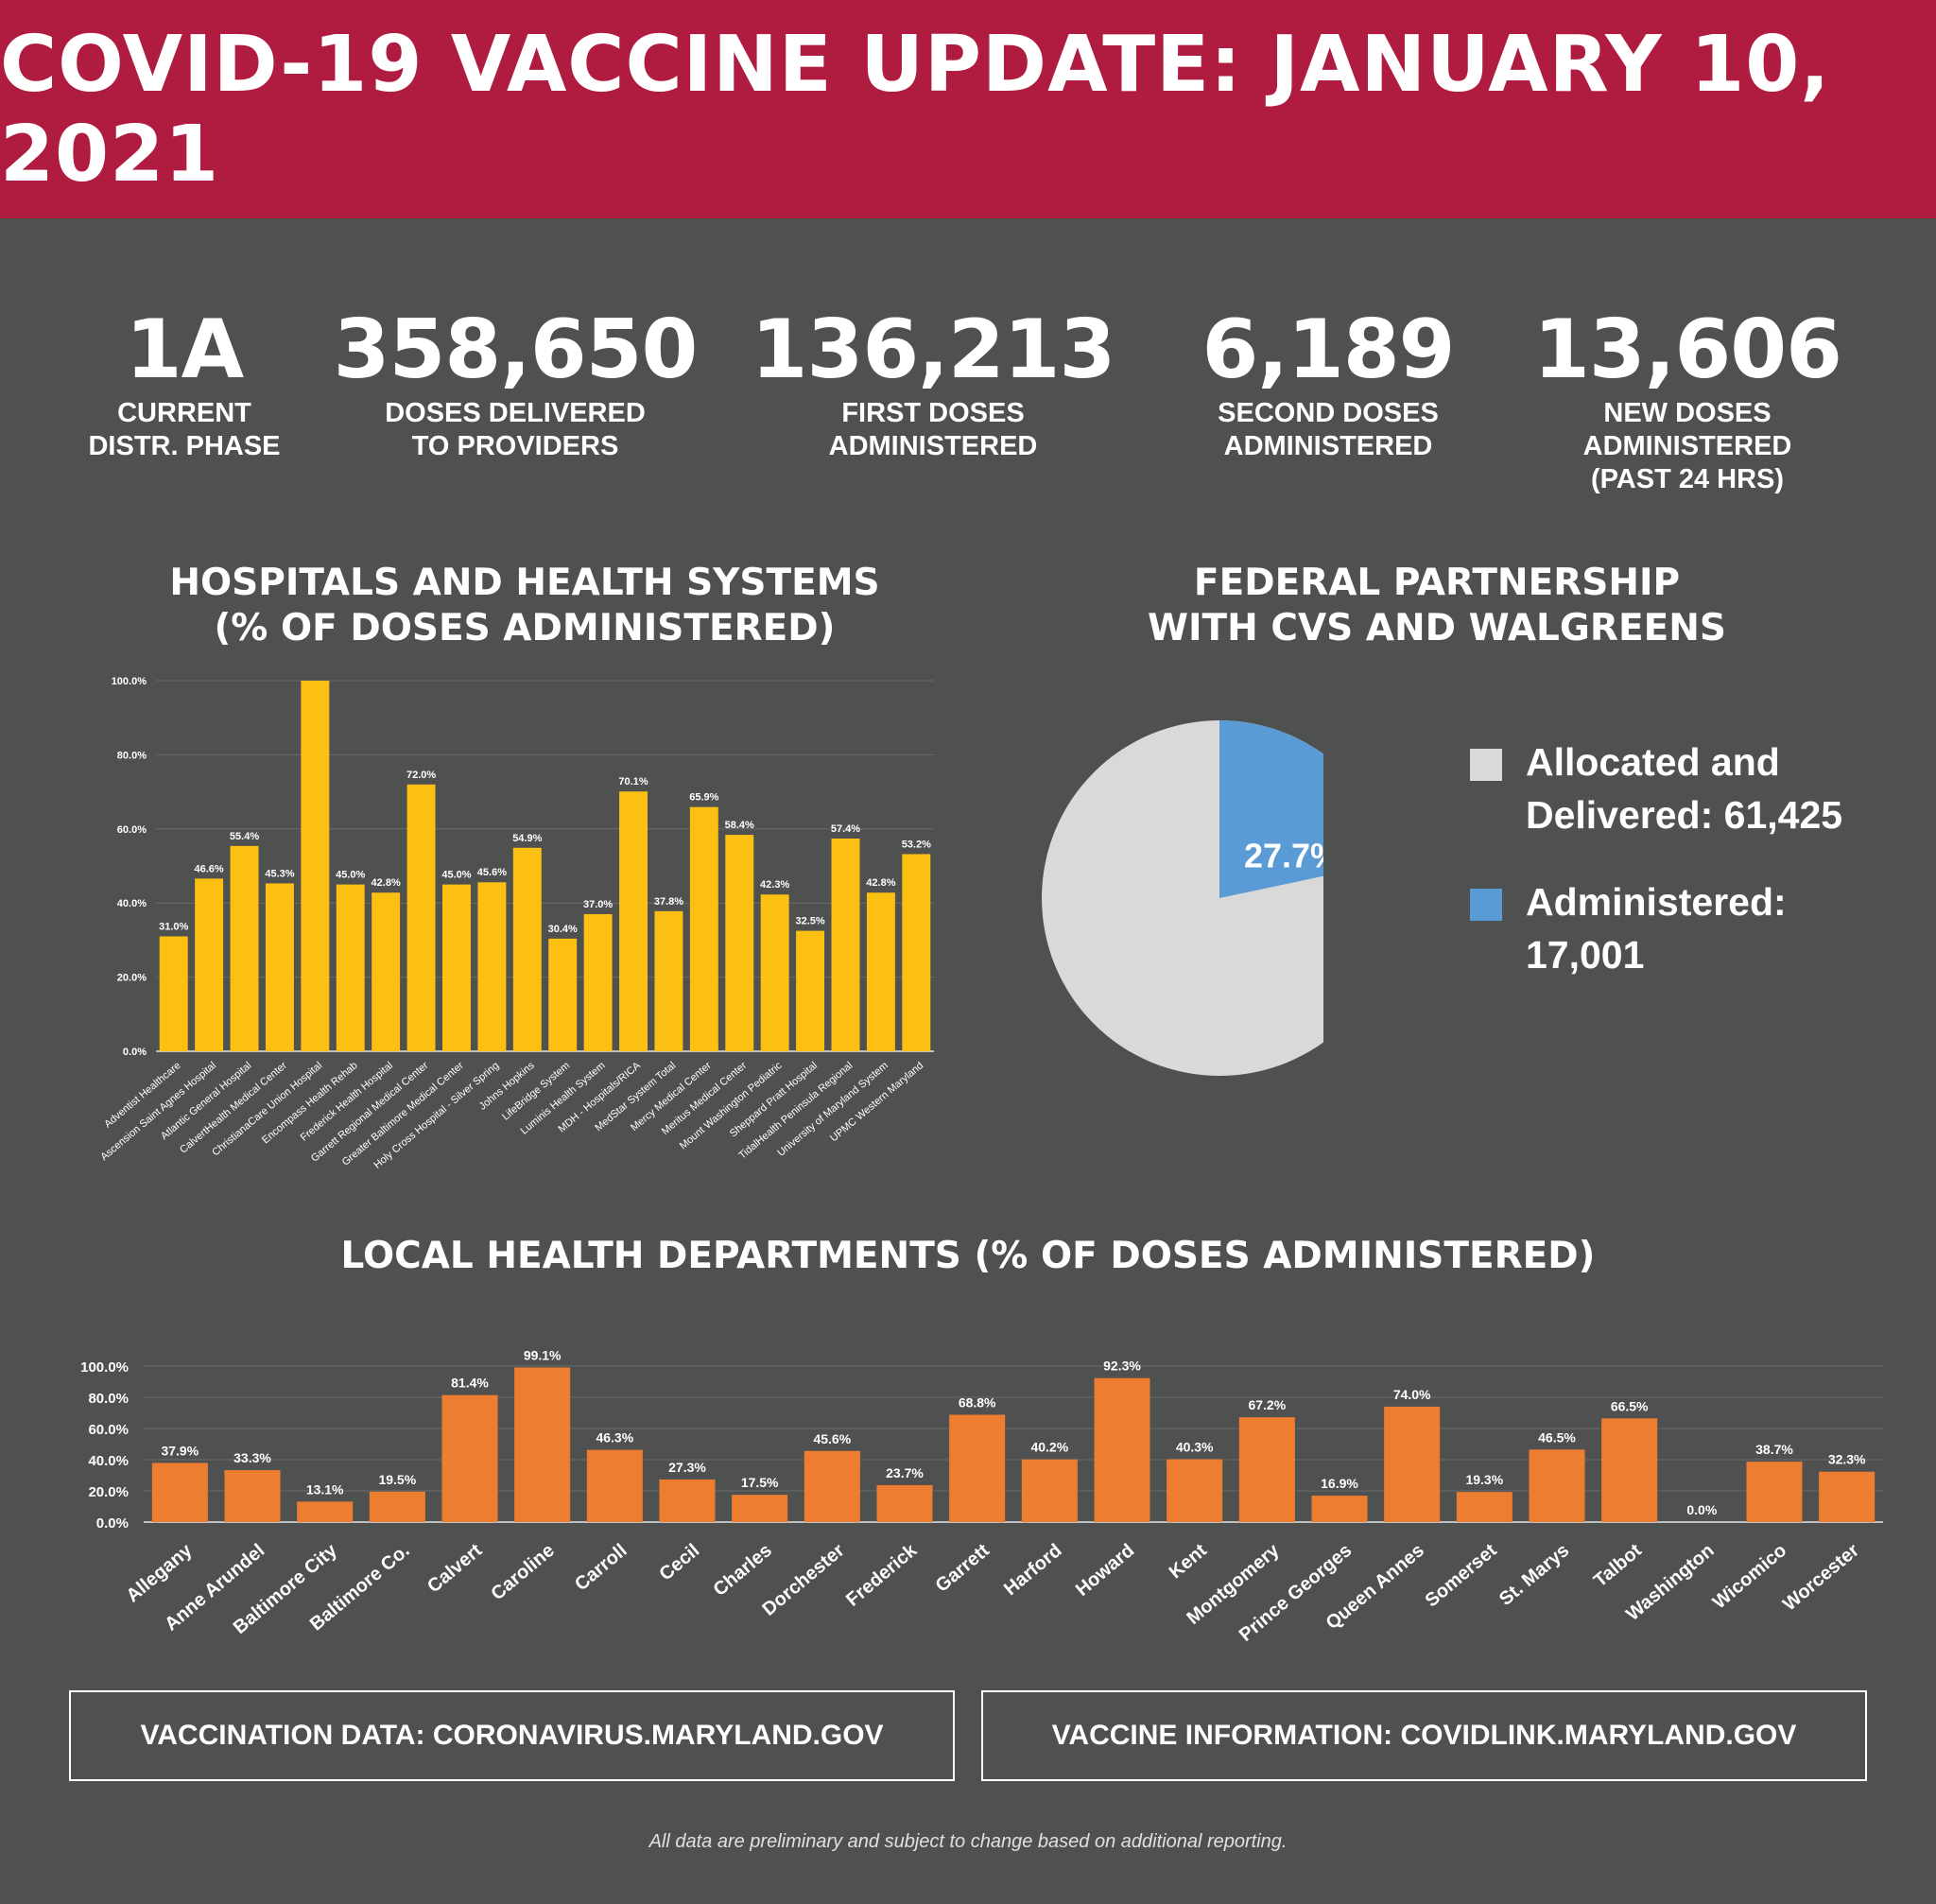 This screenshot has width=1936, height=1904. Describe the element at coordinates (1195, 1447) in the screenshot. I see `data-label: 40.3%` at that location.